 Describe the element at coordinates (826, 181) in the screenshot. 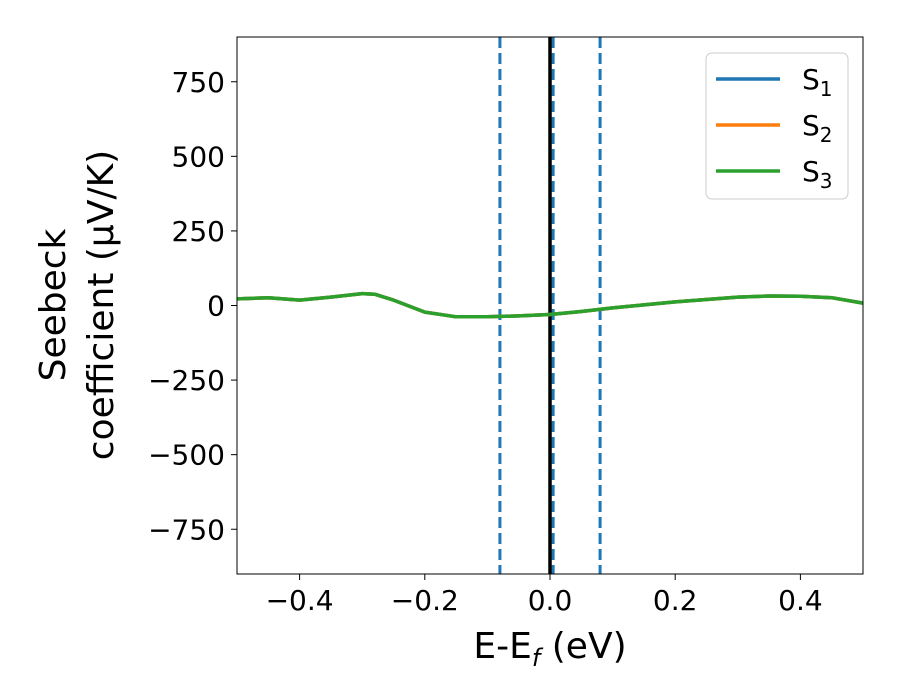

I see `legend-label-subscript: 3` at that location.